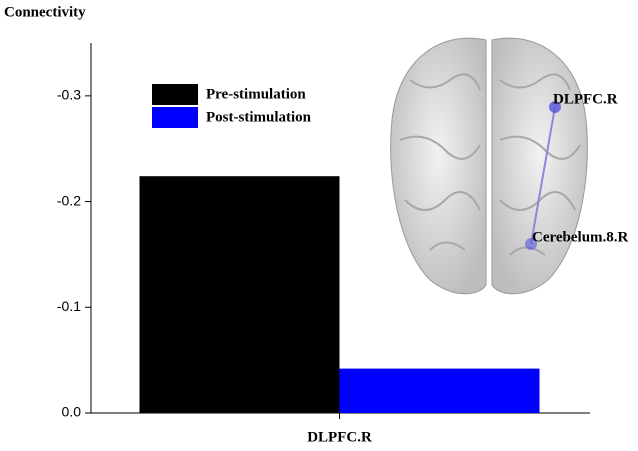  Describe the element at coordinates (339, 437) in the screenshot. I see `x-tick-label: DLPFC.R` at that location.